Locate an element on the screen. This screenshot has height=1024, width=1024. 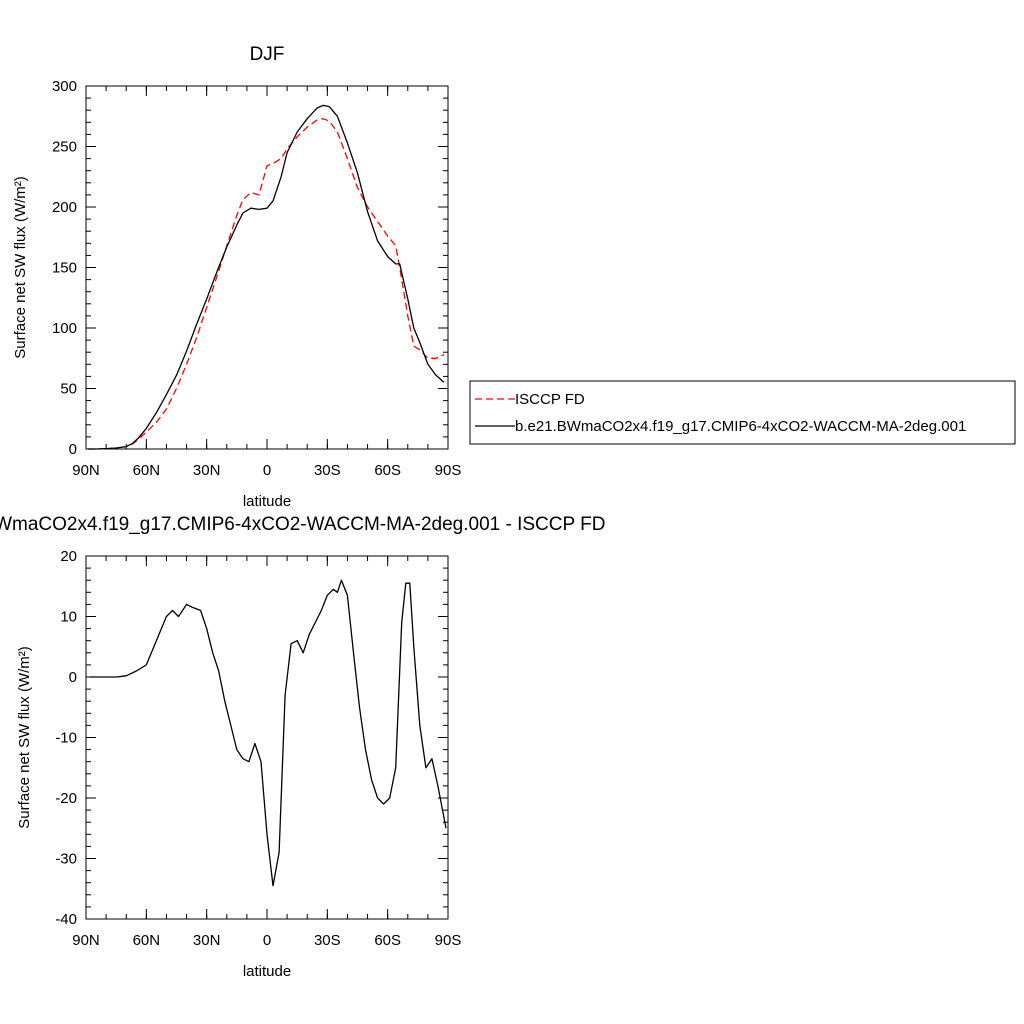
chart-title: DJF is located at coordinates (267, 54).